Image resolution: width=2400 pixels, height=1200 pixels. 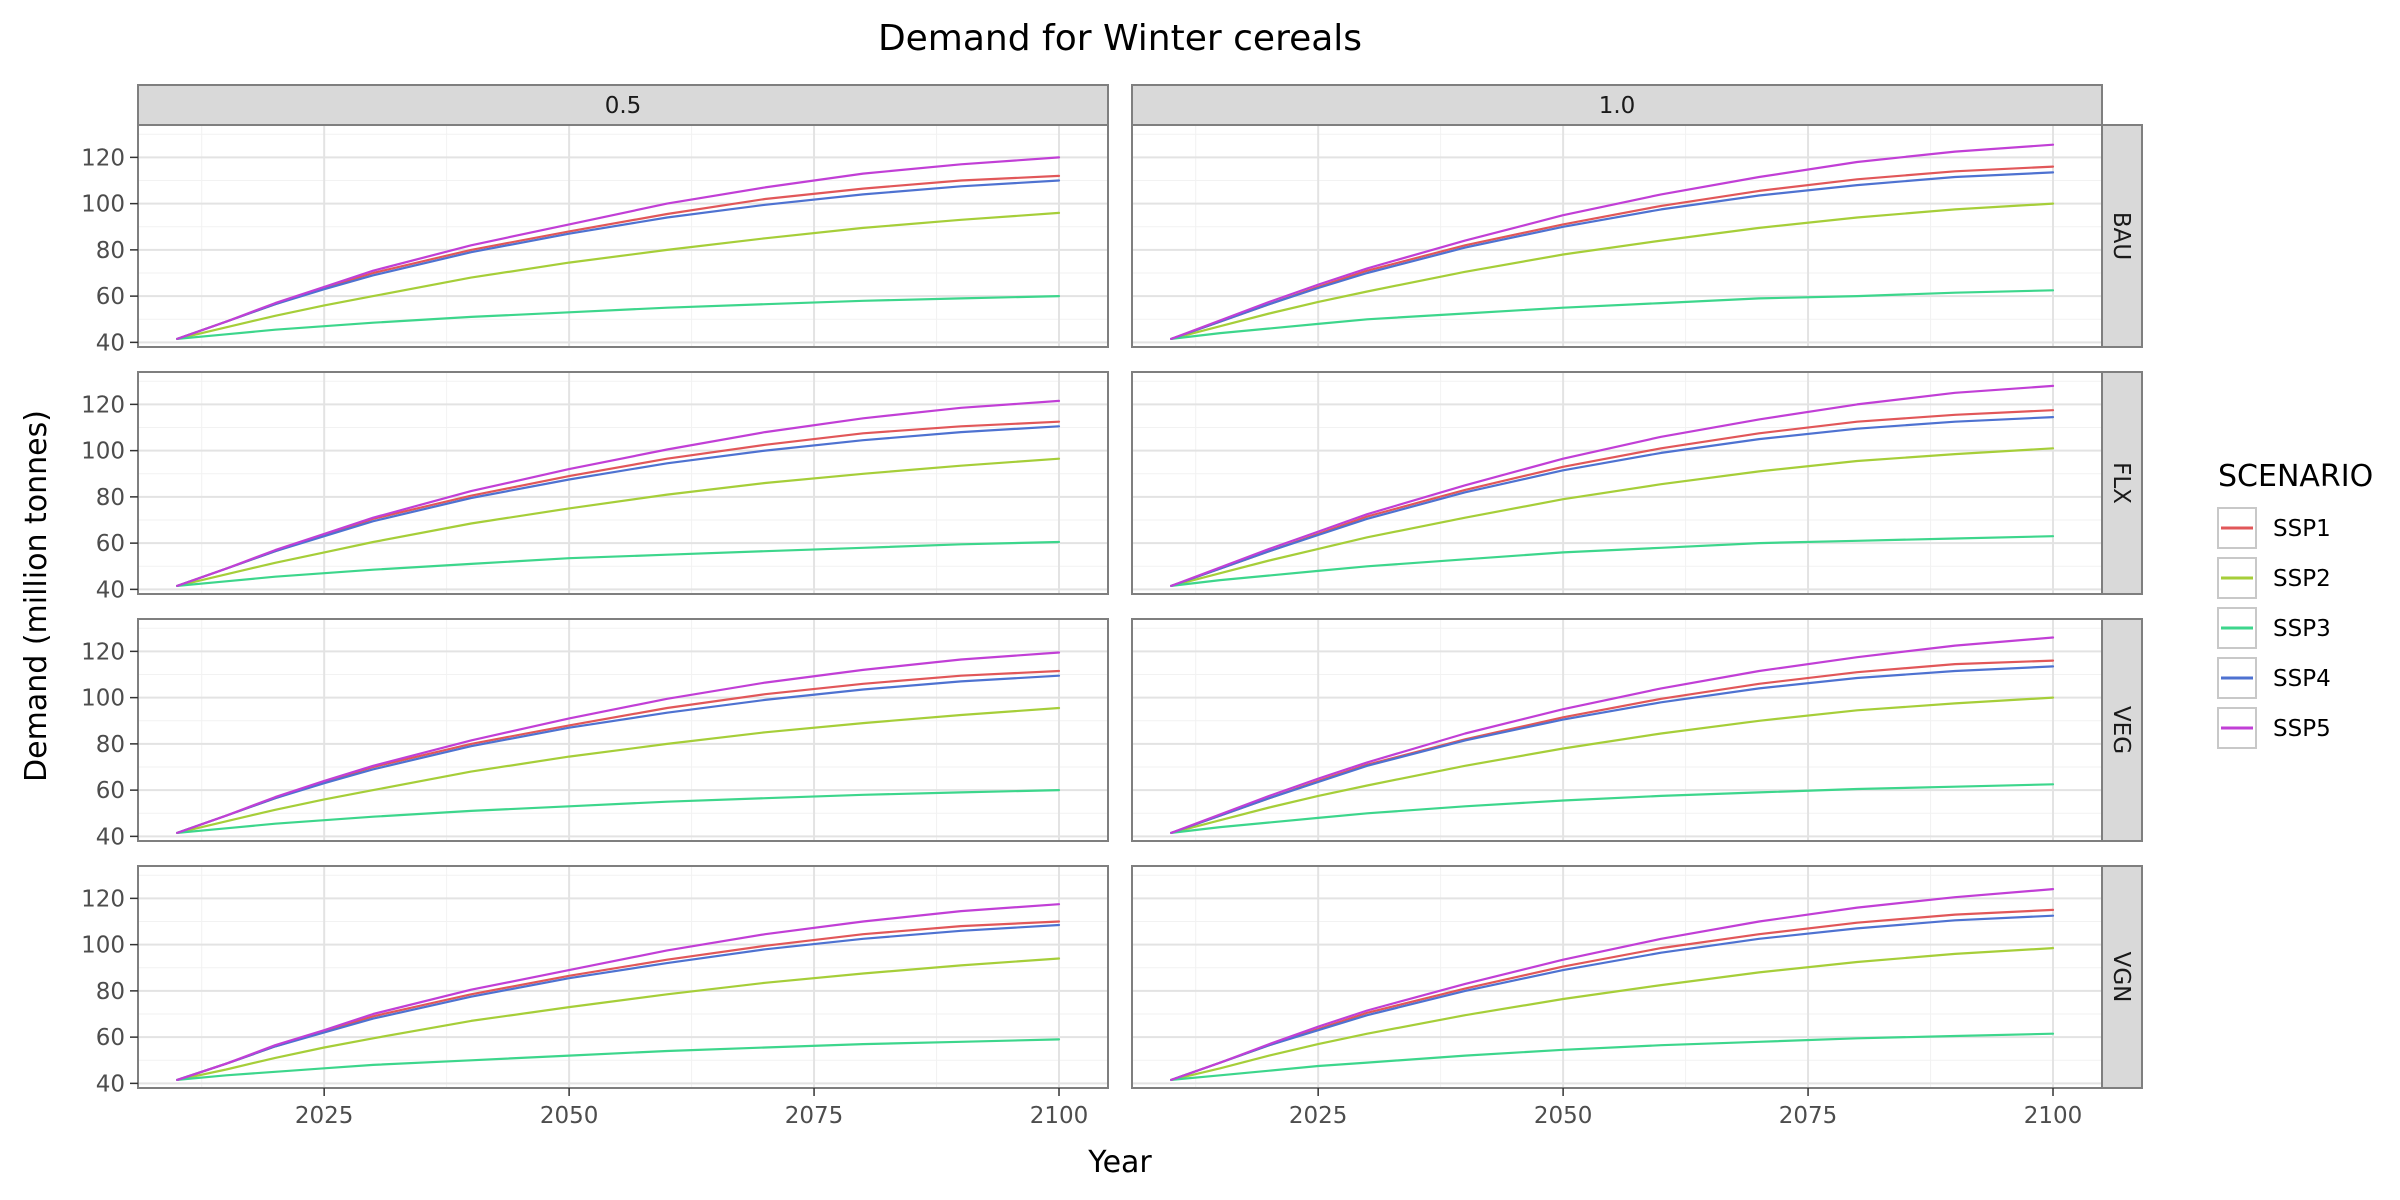 I want to click on legend-item-ssp4: SSP4, so click(x=2274, y=678).